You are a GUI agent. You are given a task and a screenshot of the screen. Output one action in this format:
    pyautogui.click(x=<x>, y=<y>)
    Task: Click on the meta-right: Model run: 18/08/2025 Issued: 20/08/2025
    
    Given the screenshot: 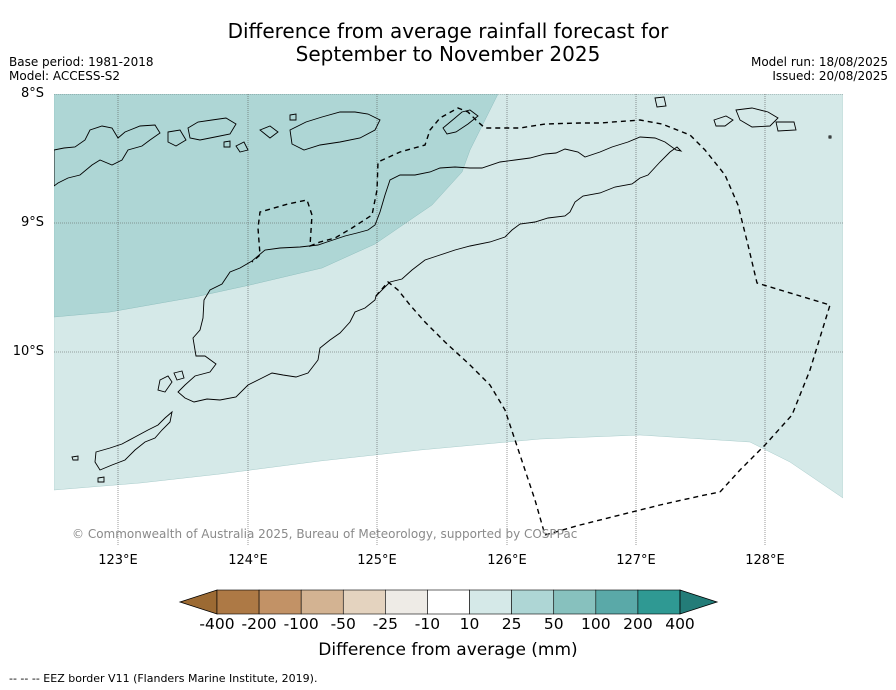 What is the action you would take?
    pyautogui.click(x=819, y=69)
    